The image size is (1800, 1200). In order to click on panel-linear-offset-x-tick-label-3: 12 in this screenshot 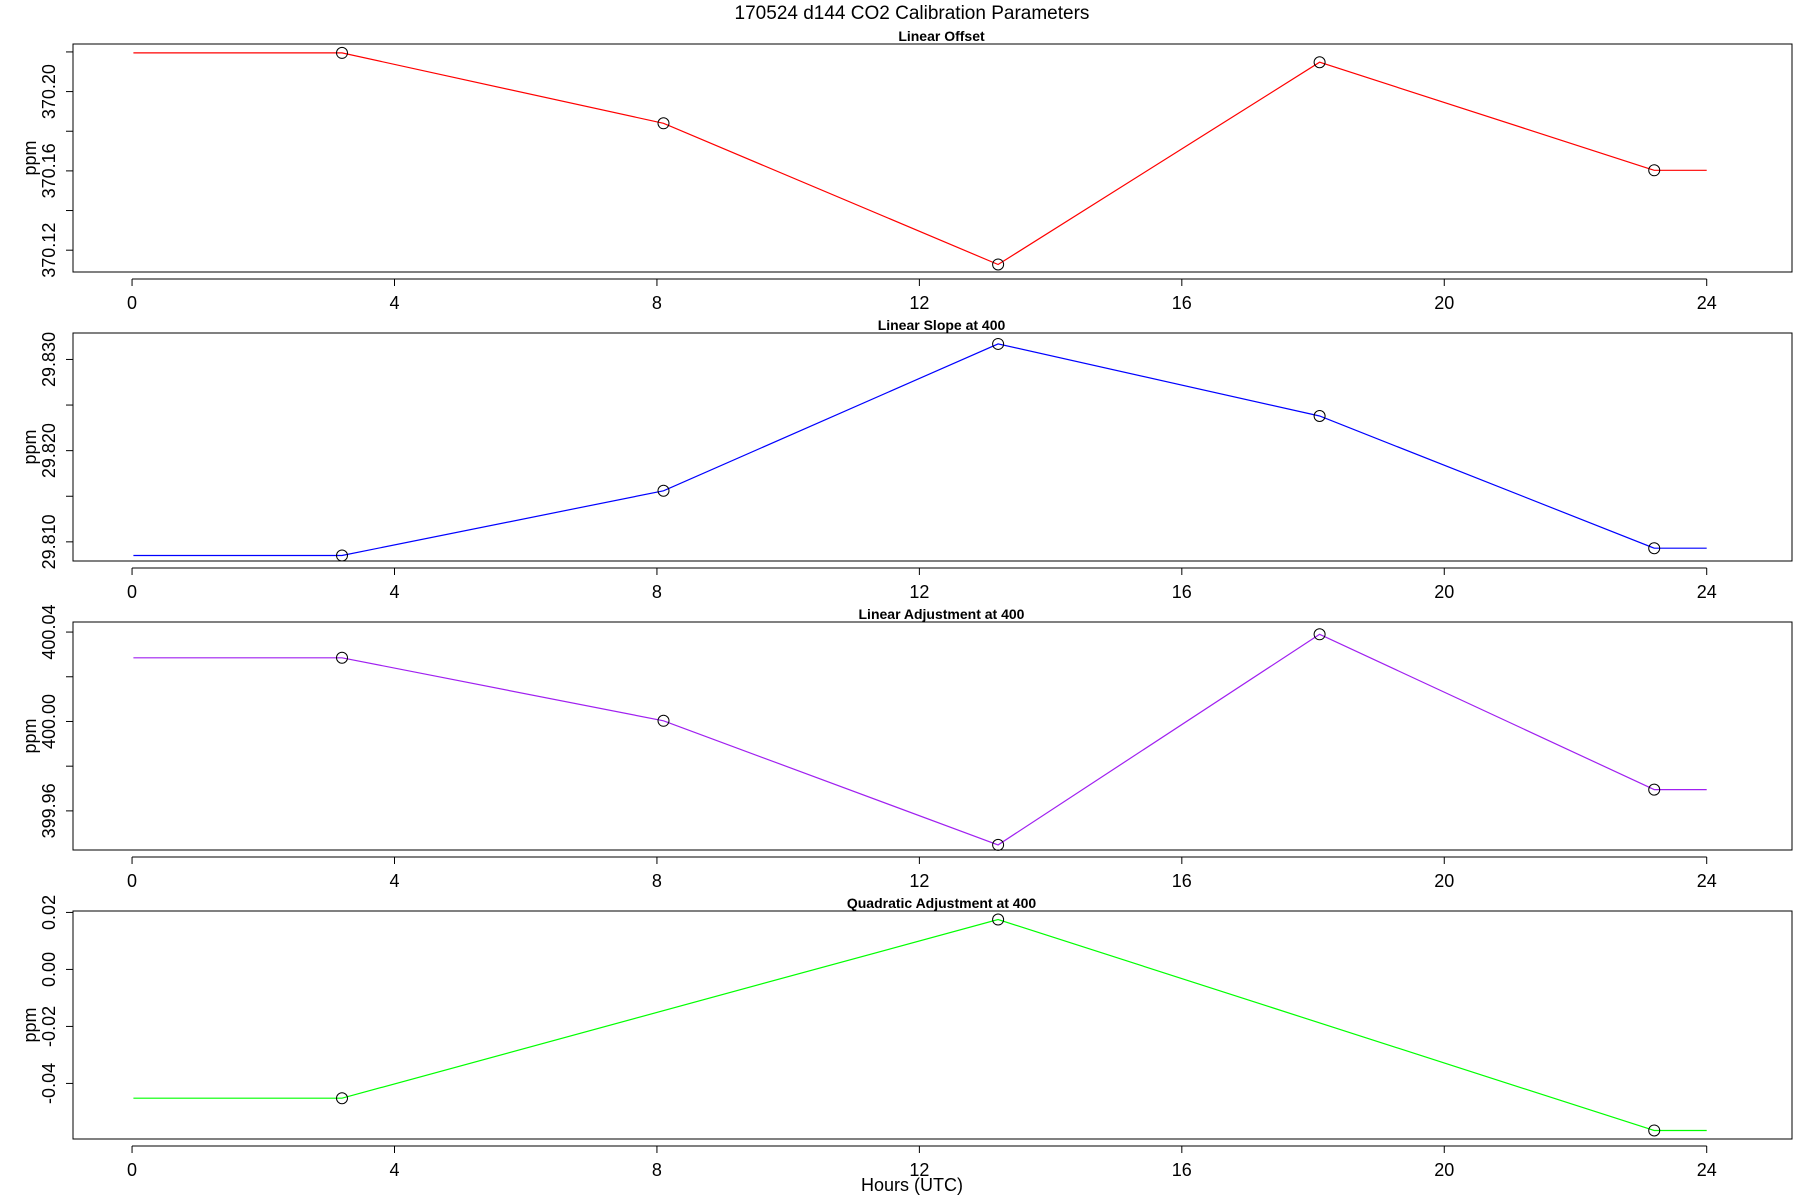, I will do `click(919, 303)`.